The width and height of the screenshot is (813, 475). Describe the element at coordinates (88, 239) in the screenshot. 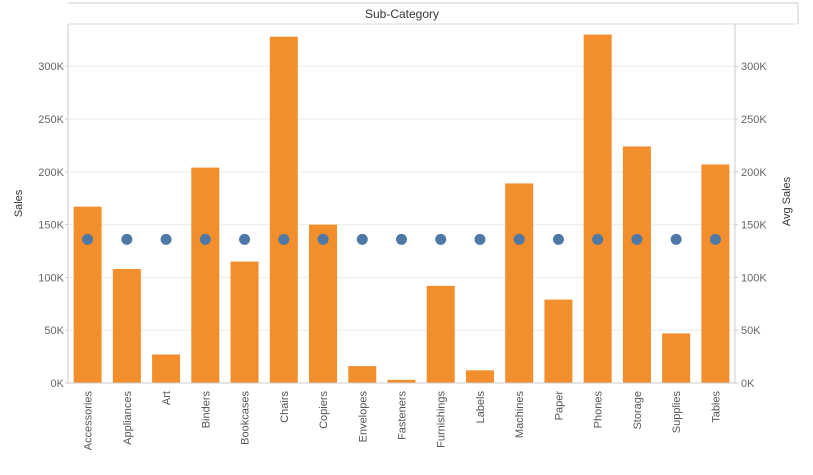

I see `avg-dot-accessories` at that location.